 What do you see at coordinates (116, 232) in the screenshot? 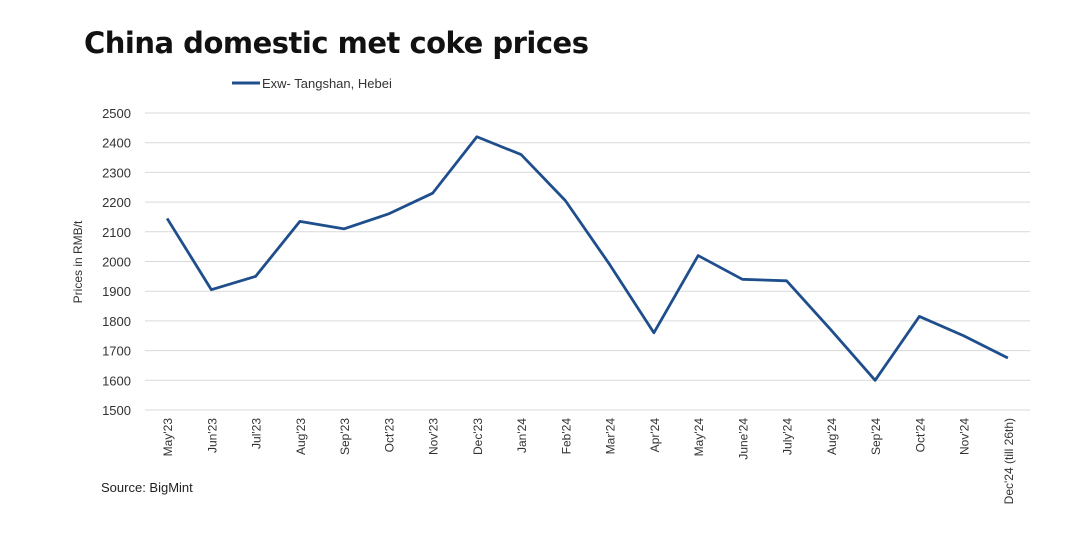
I see `y-tick-label: 2100` at bounding box center [116, 232].